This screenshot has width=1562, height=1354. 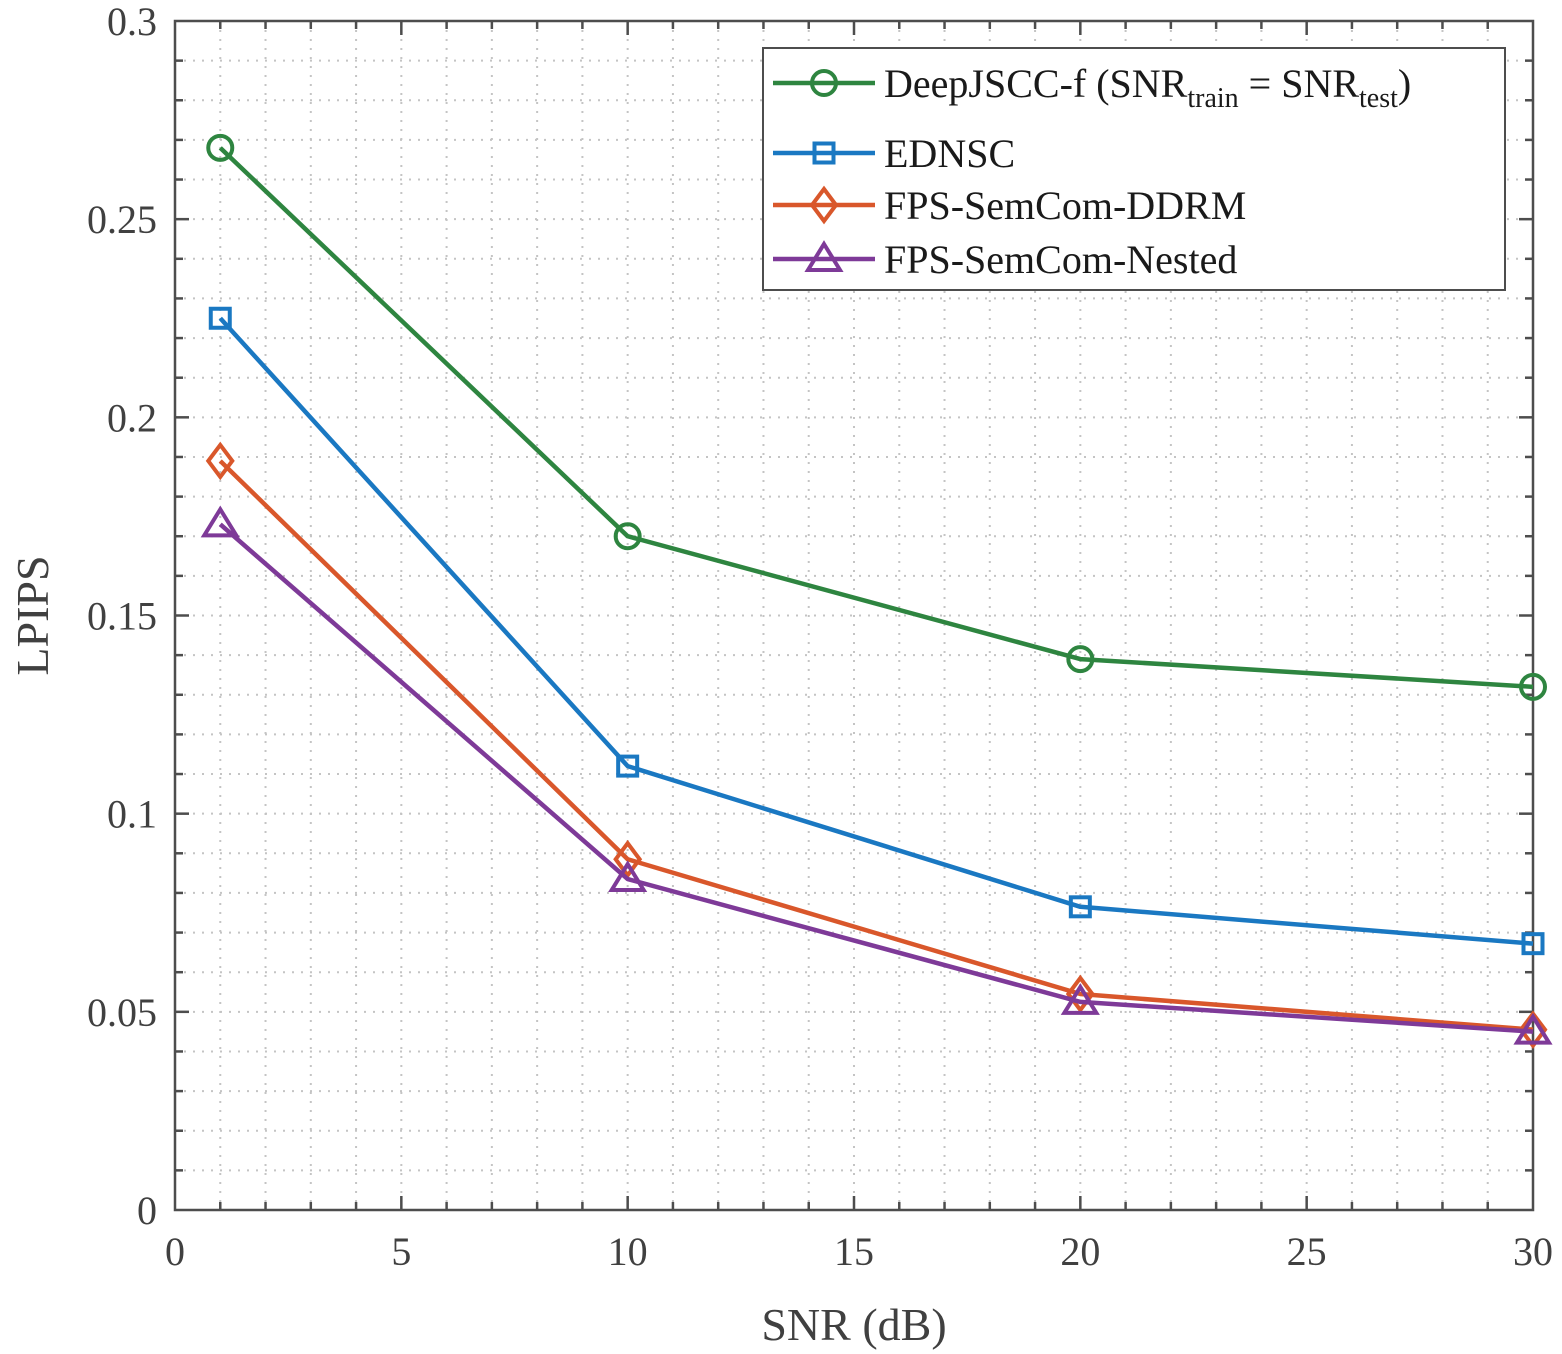 I want to click on triangle-marker-icon, so click(x=824, y=256).